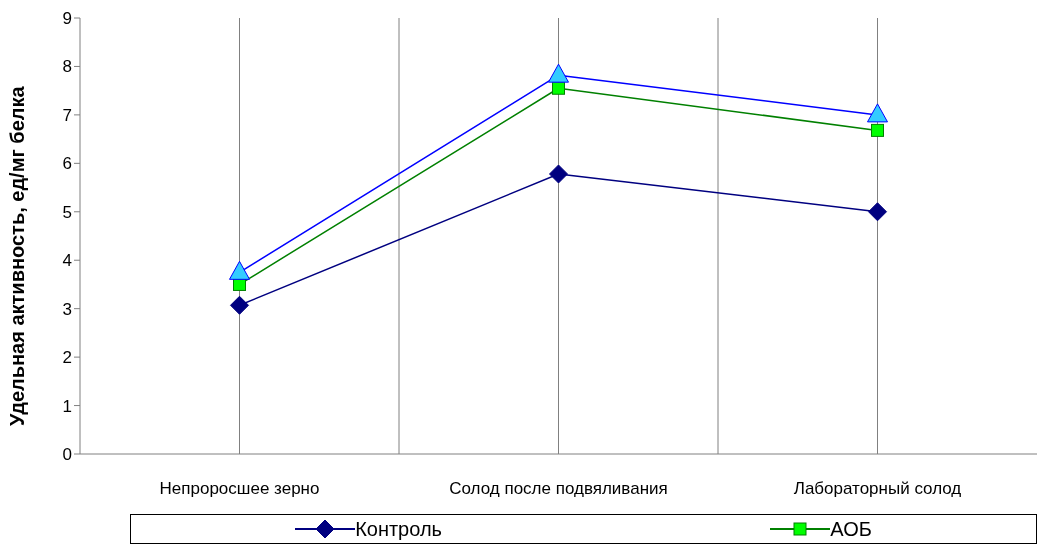  I want to click on y-tick-label: 7, so click(67, 115).